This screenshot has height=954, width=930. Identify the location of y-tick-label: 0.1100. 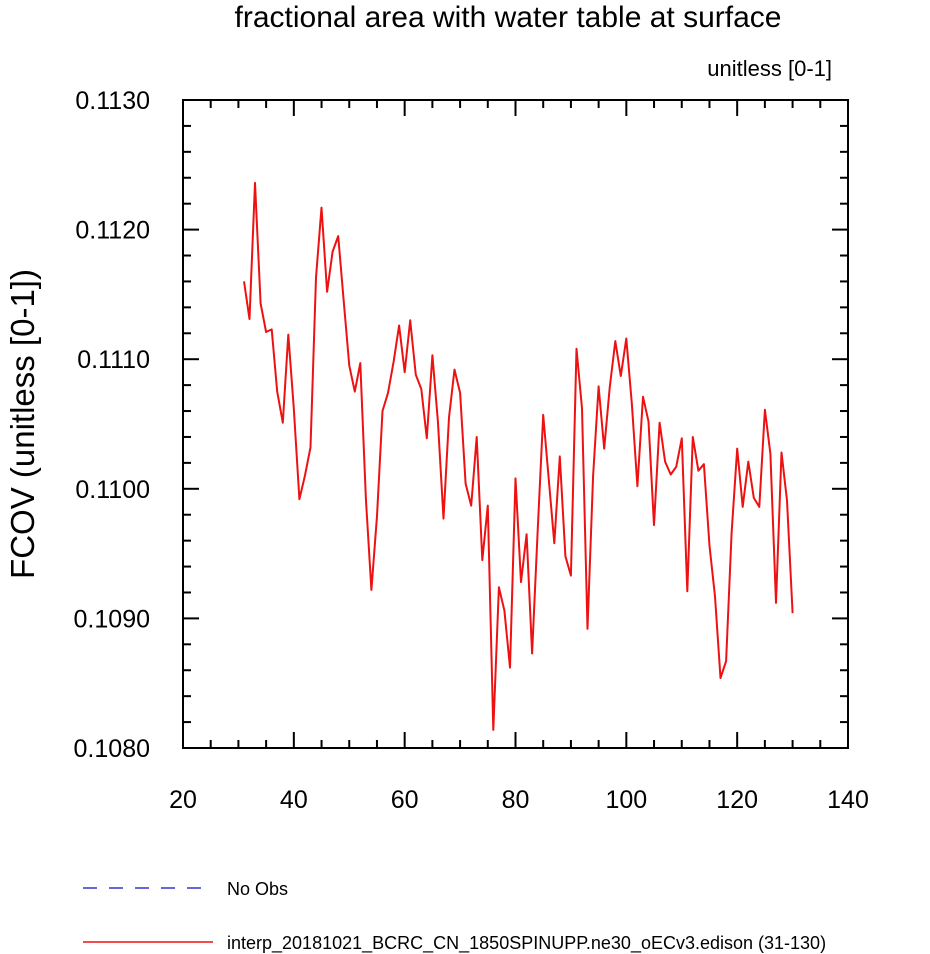
(112, 490).